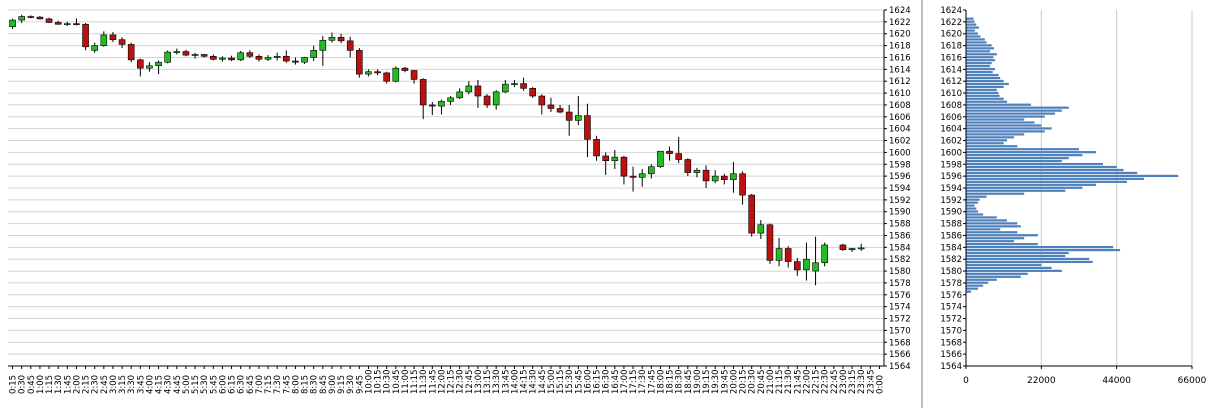 The image size is (1212, 408). I want to click on price-tick-label: 1590, so click(900, 213).